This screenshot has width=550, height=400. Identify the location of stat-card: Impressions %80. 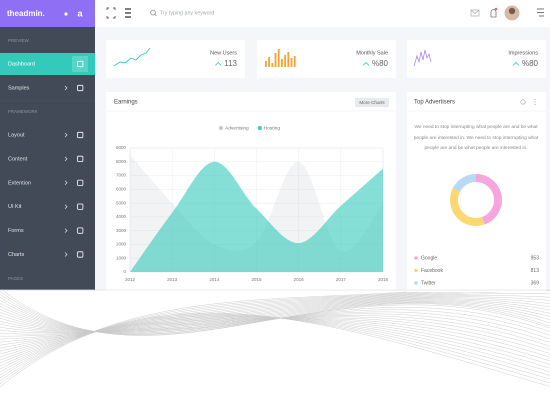
(476, 59).